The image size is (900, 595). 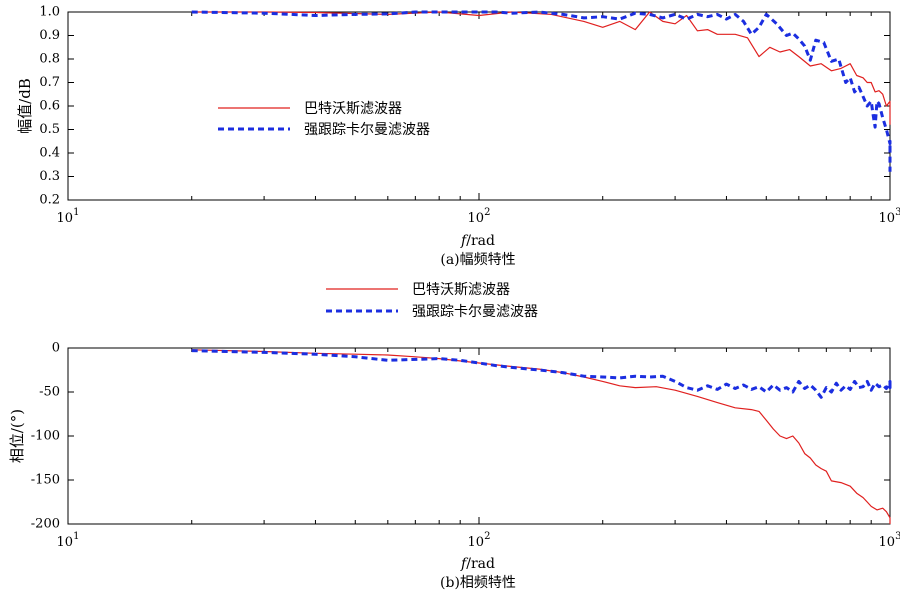 What do you see at coordinates (49, 200) in the screenshot?
I see `y-tick-label: 0.2` at bounding box center [49, 200].